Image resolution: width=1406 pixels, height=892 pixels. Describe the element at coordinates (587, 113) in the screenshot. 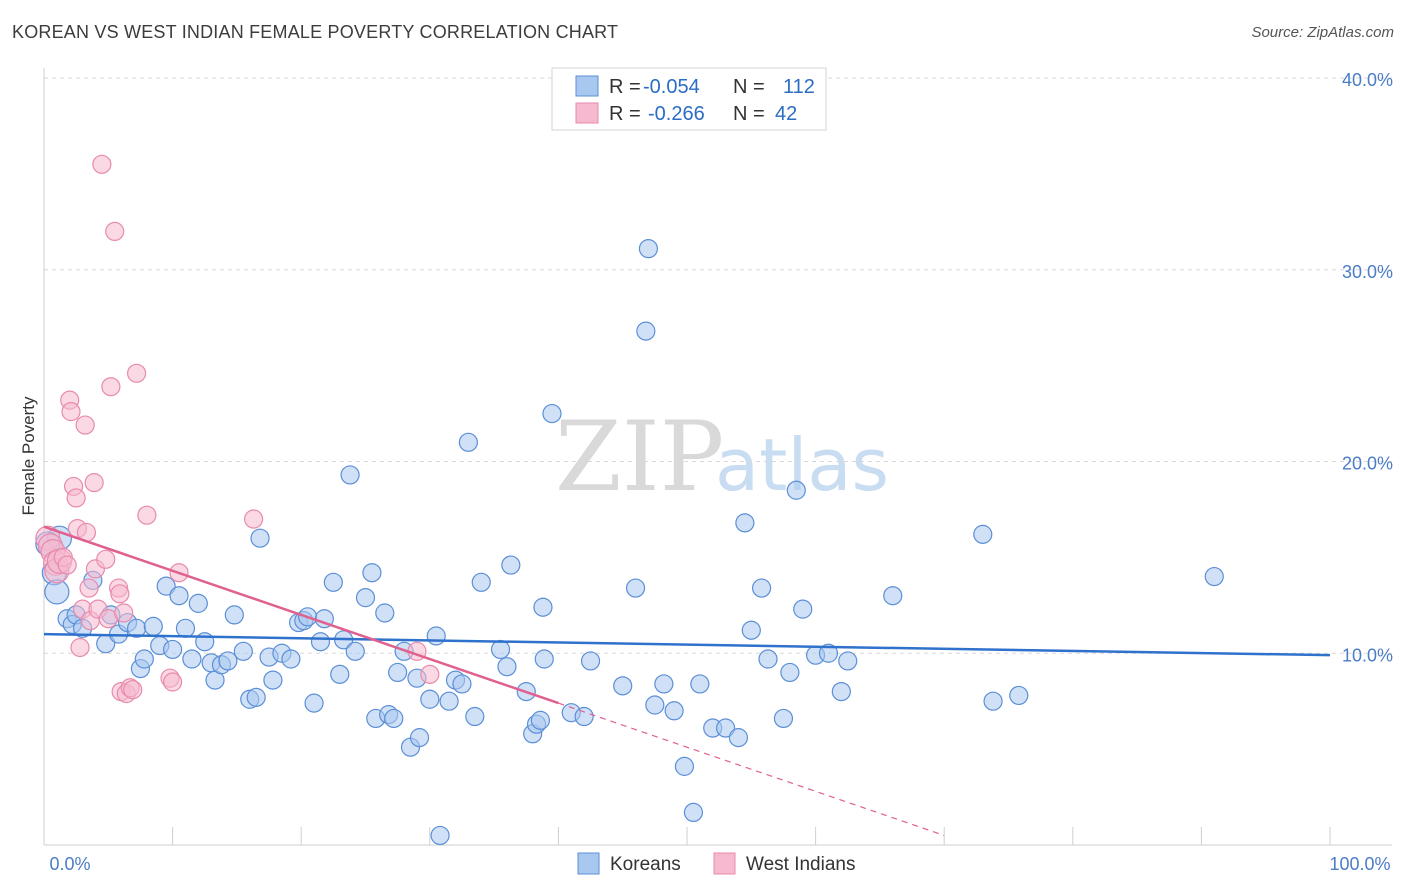

I see `legend-swatch-west-indian` at that location.